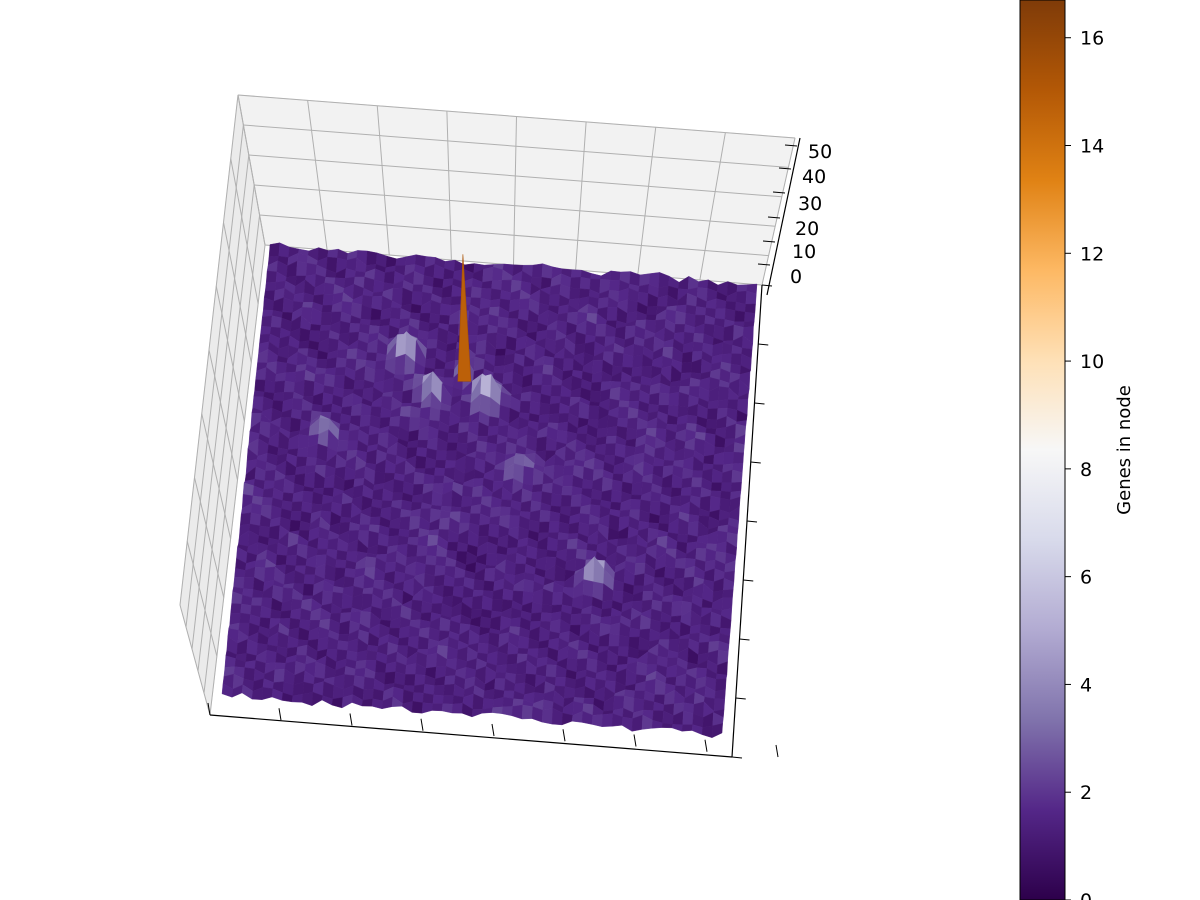  Describe the element at coordinates (744, 639) in the screenshot. I see `y-tick-mark` at that location.